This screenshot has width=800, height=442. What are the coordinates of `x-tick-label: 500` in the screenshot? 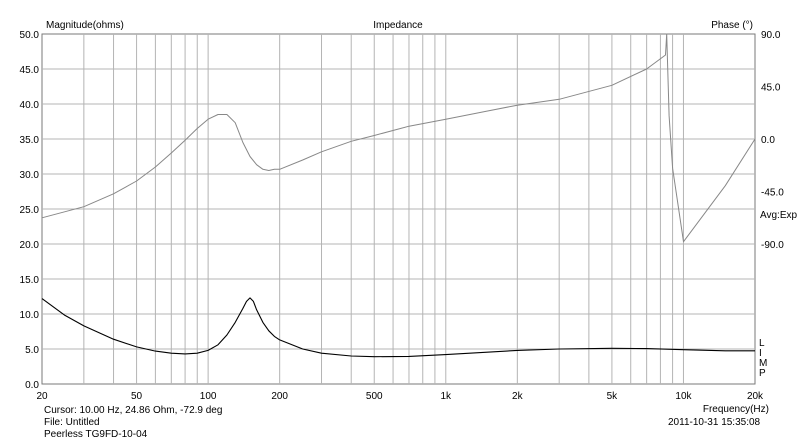 It's located at (374, 396).